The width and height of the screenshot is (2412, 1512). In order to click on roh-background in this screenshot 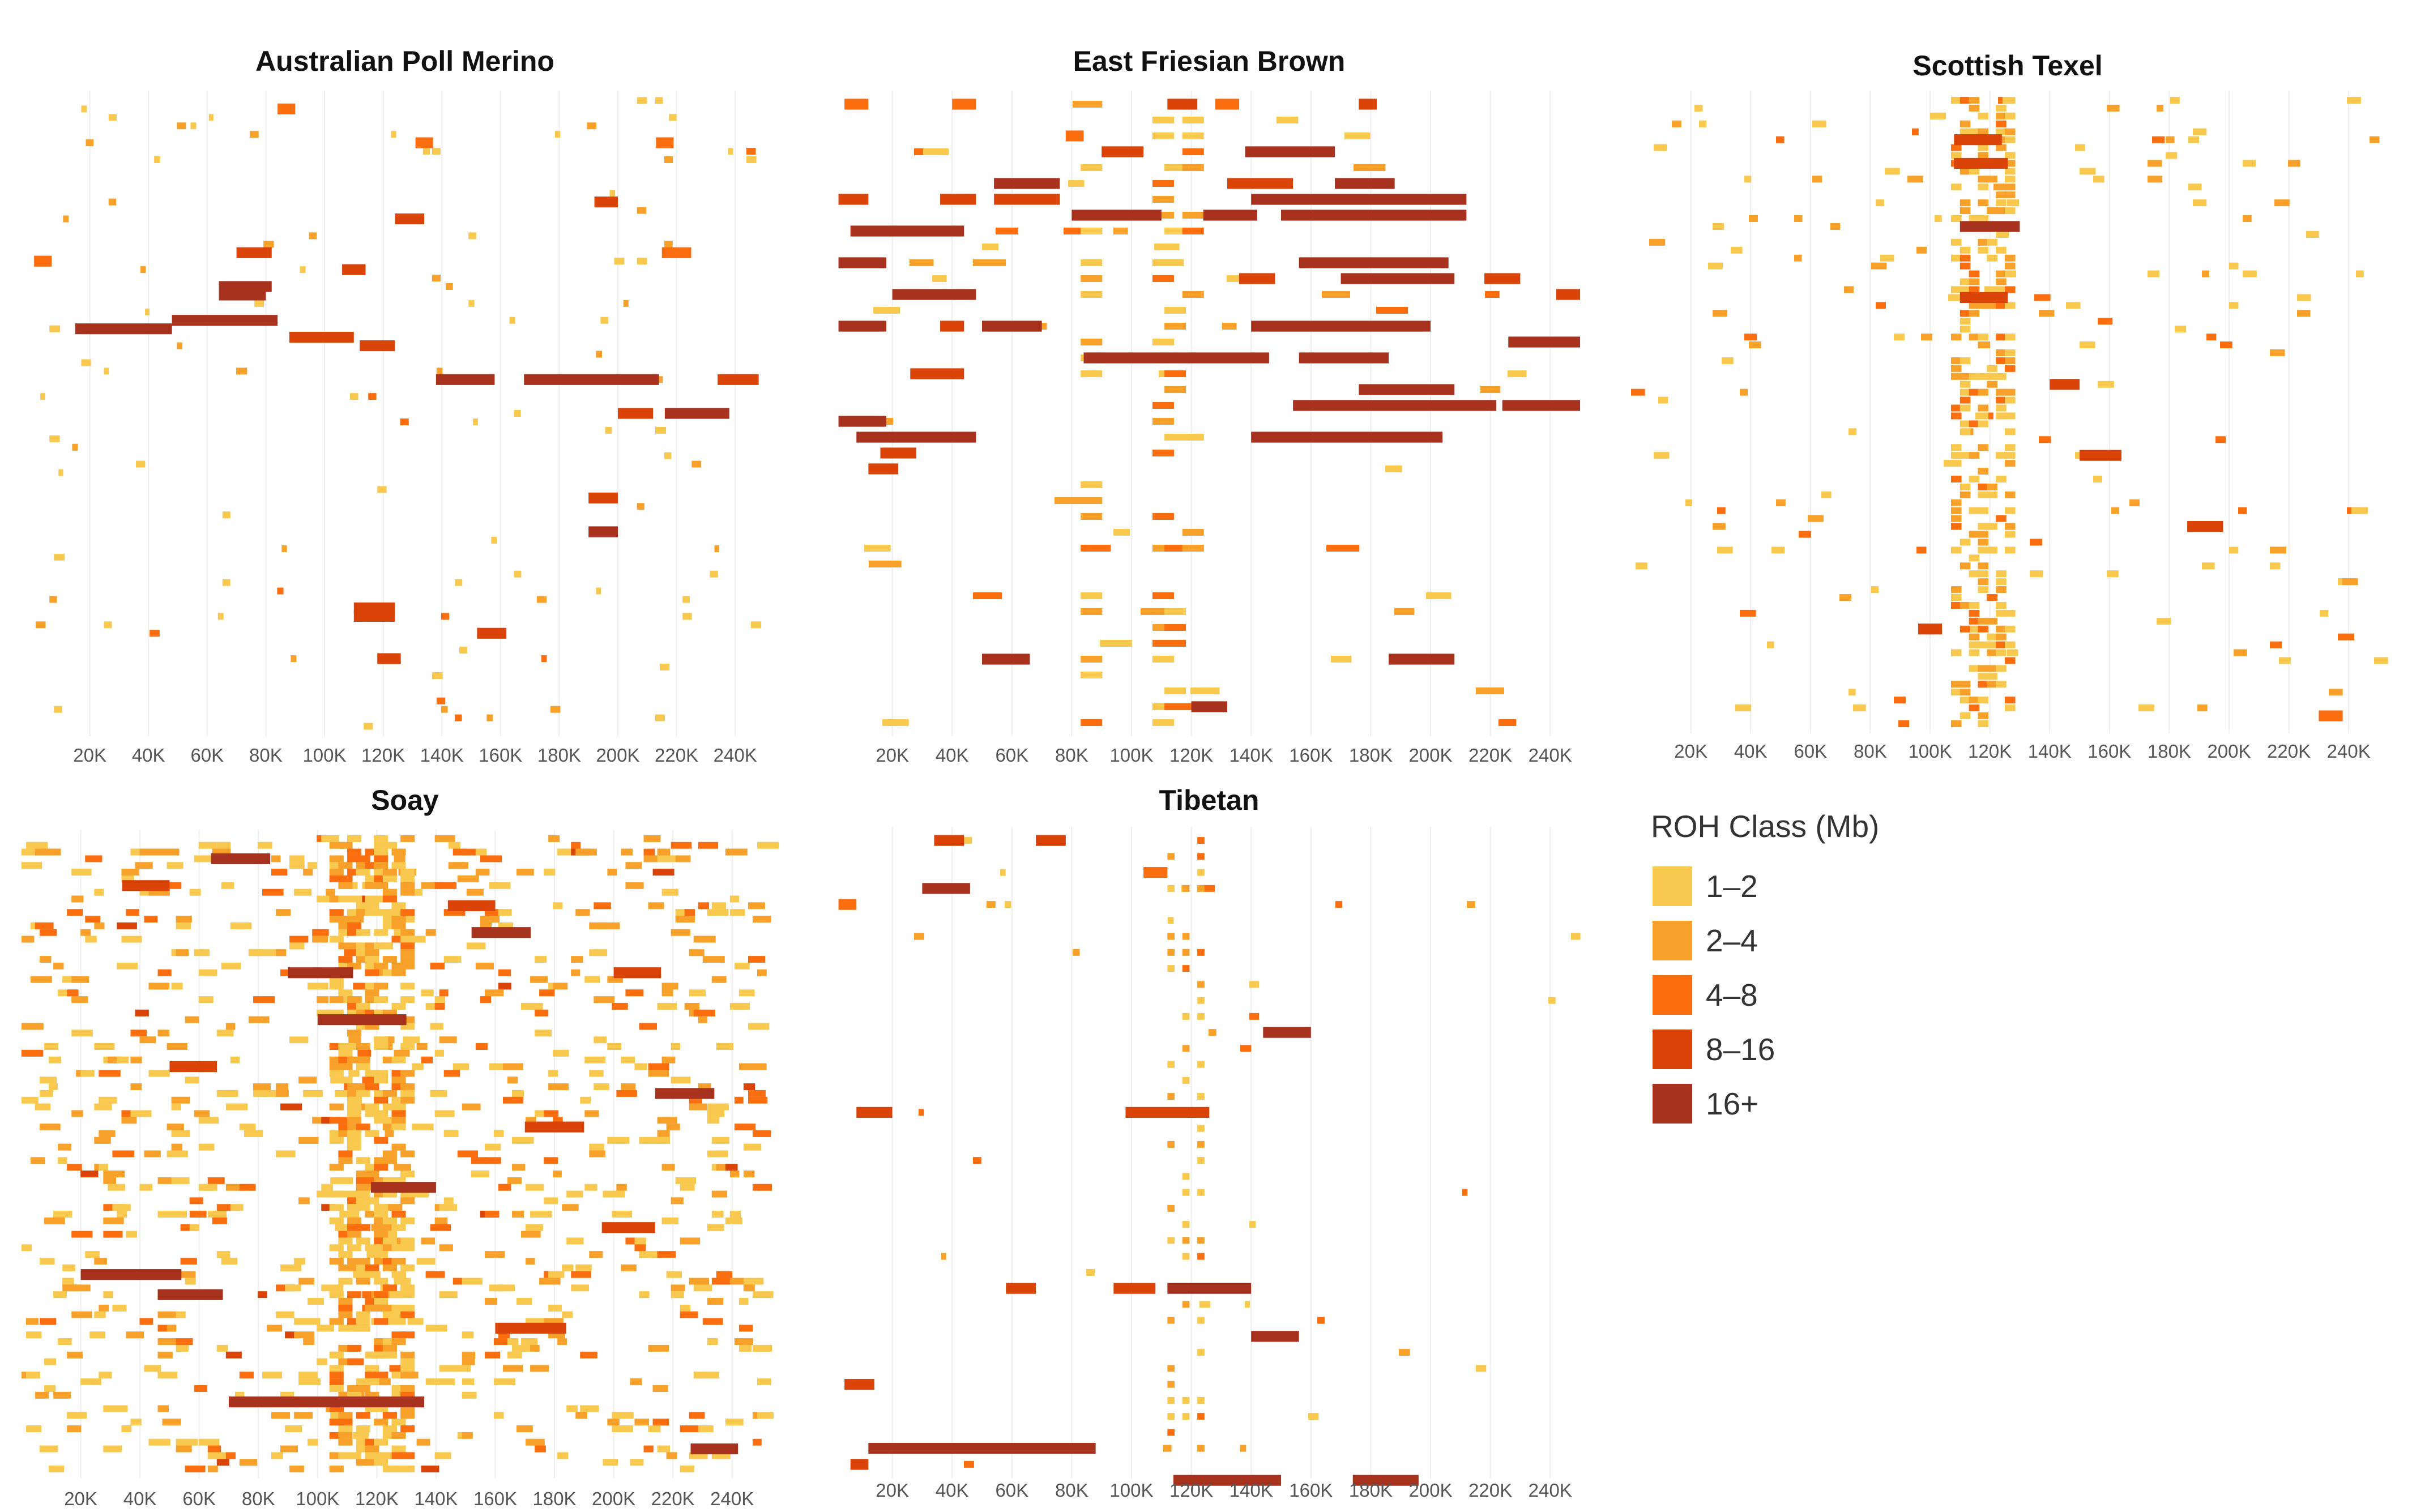, I will do `click(1247, 1152)`.